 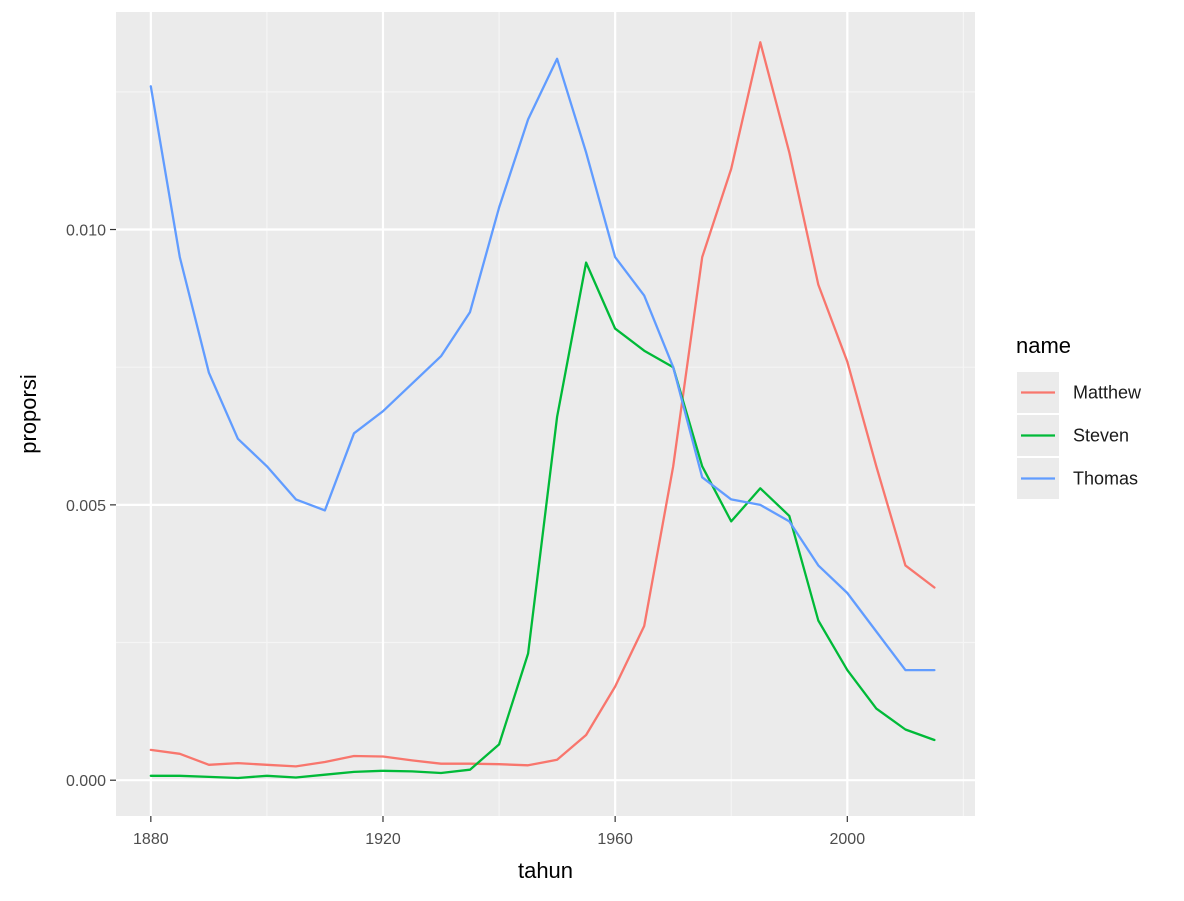 I want to click on legend: name Matthew Steven Thomas, so click(x=1079, y=416).